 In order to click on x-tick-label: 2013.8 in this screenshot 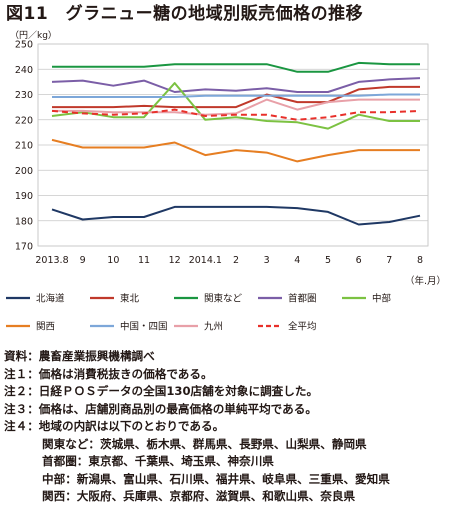, I will do `click(51, 260)`.